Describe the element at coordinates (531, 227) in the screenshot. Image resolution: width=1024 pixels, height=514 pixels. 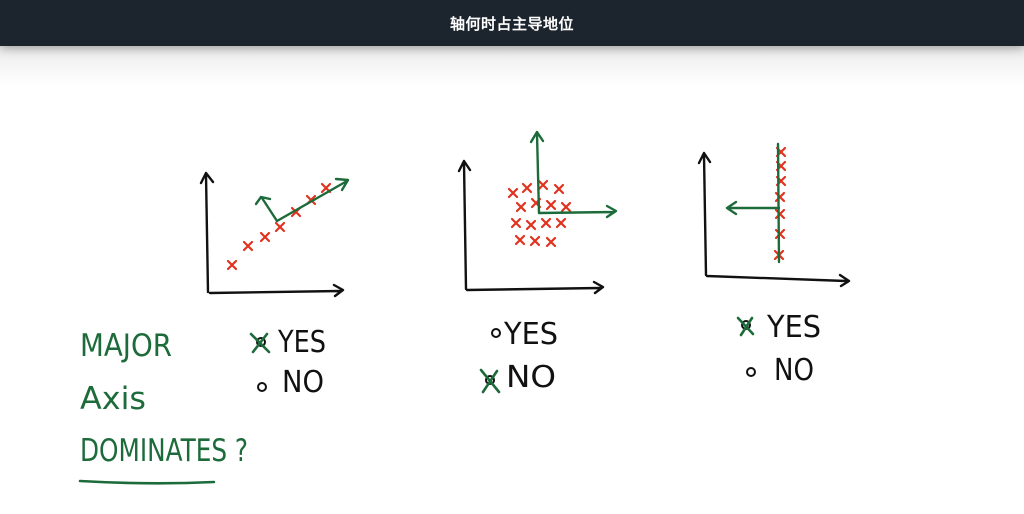
I see `panel-2-axes` at that location.